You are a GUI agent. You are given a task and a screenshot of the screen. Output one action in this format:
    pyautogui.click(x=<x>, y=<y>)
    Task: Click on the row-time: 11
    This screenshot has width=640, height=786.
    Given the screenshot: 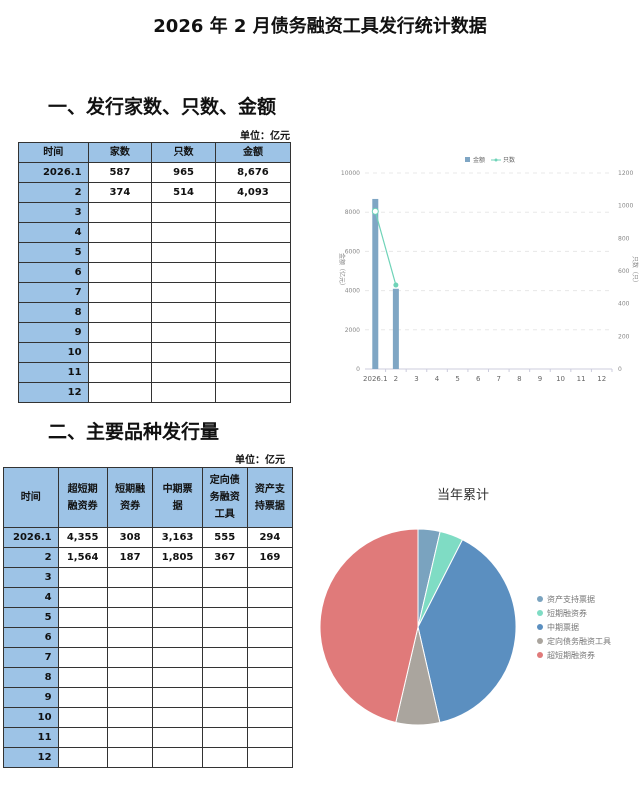 What is the action you would take?
    pyautogui.click(x=31, y=737)
    